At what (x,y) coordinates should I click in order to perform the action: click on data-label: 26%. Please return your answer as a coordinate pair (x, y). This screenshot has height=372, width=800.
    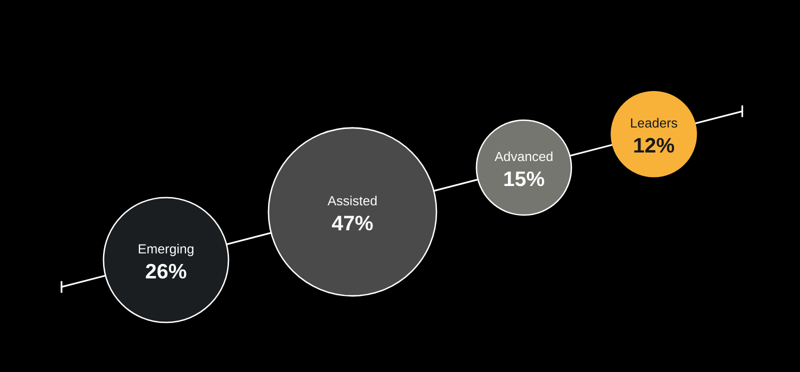
    Looking at the image, I should click on (166, 271).